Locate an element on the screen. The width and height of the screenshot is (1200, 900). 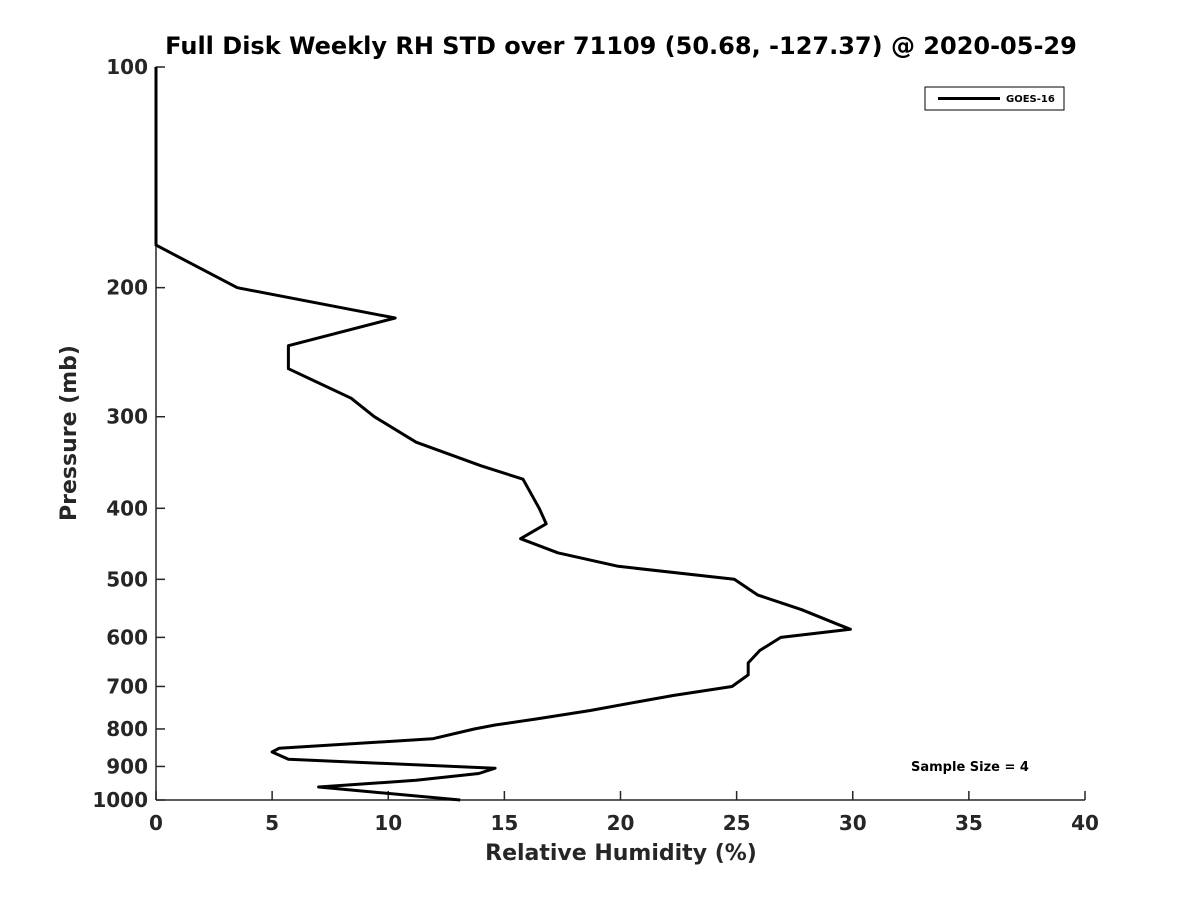
x-tick-label: 35 is located at coordinates (969, 823).